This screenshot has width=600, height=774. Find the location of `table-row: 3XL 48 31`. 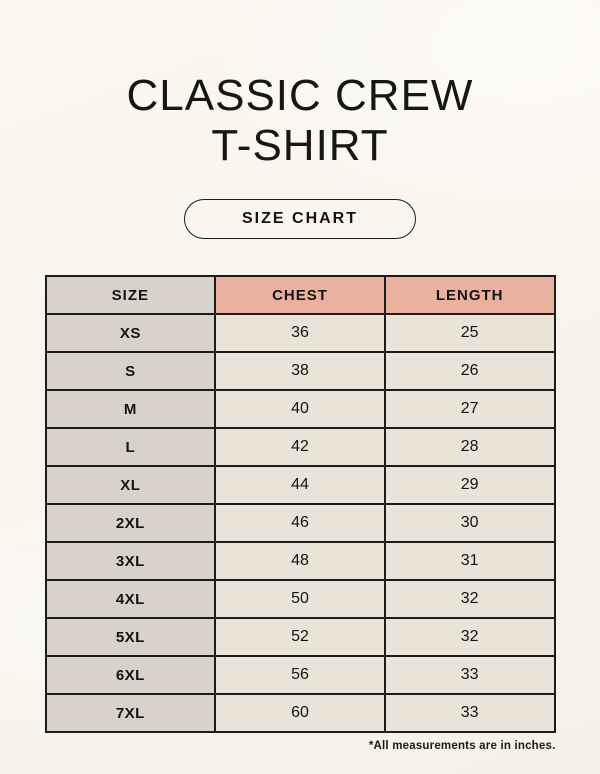

table-row: 3XL 48 31 is located at coordinates (300, 561).